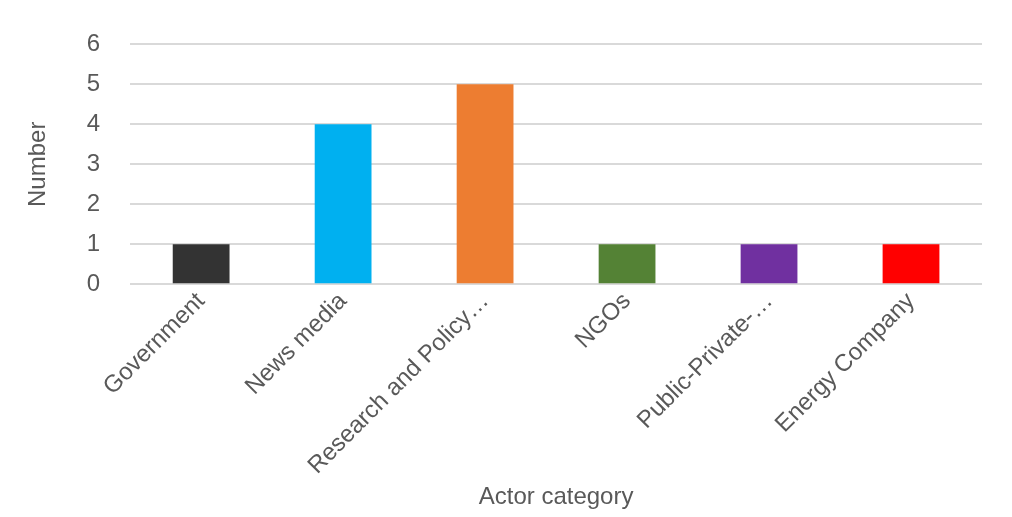  What do you see at coordinates (93, 282) in the screenshot?
I see `y-tick-label: 0` at bounding box center [93, 282].